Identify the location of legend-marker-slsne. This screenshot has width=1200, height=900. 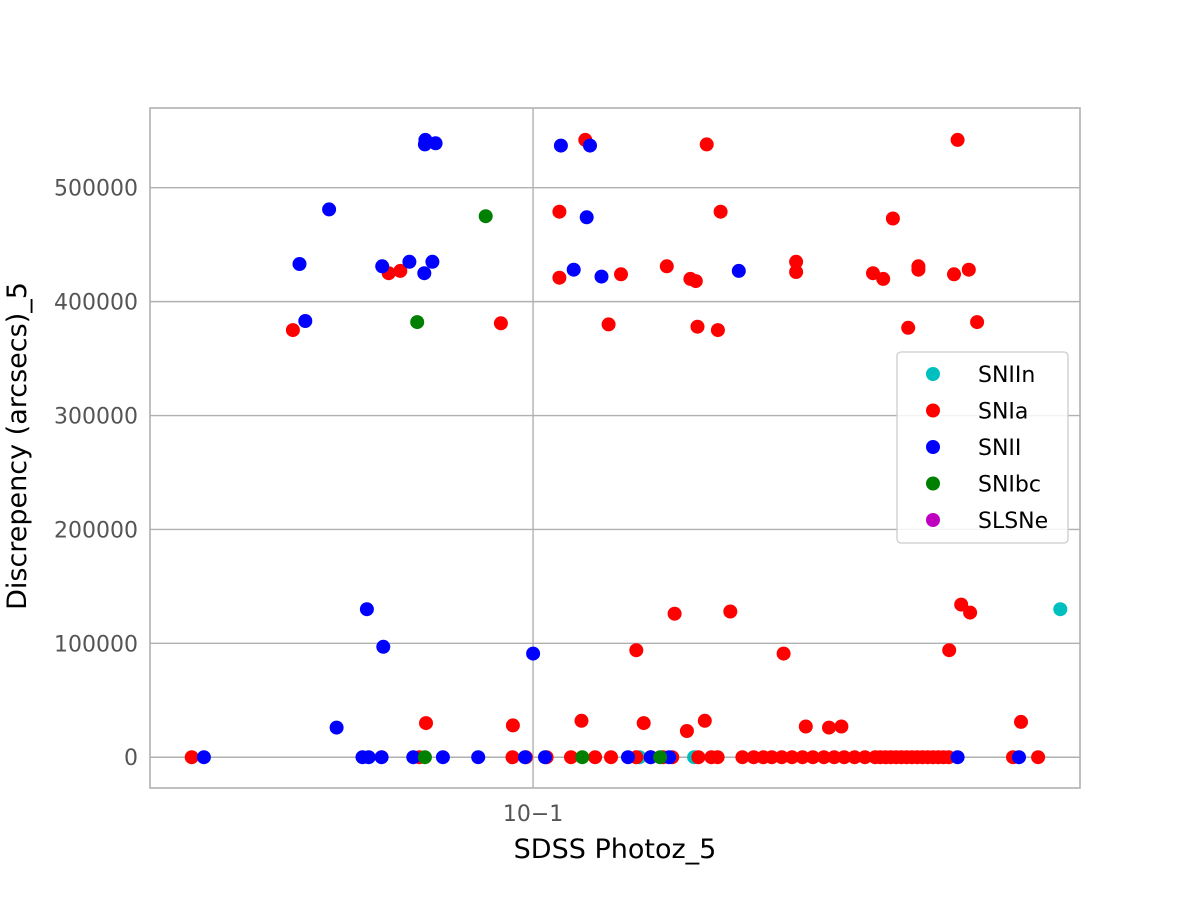
(933, 520).